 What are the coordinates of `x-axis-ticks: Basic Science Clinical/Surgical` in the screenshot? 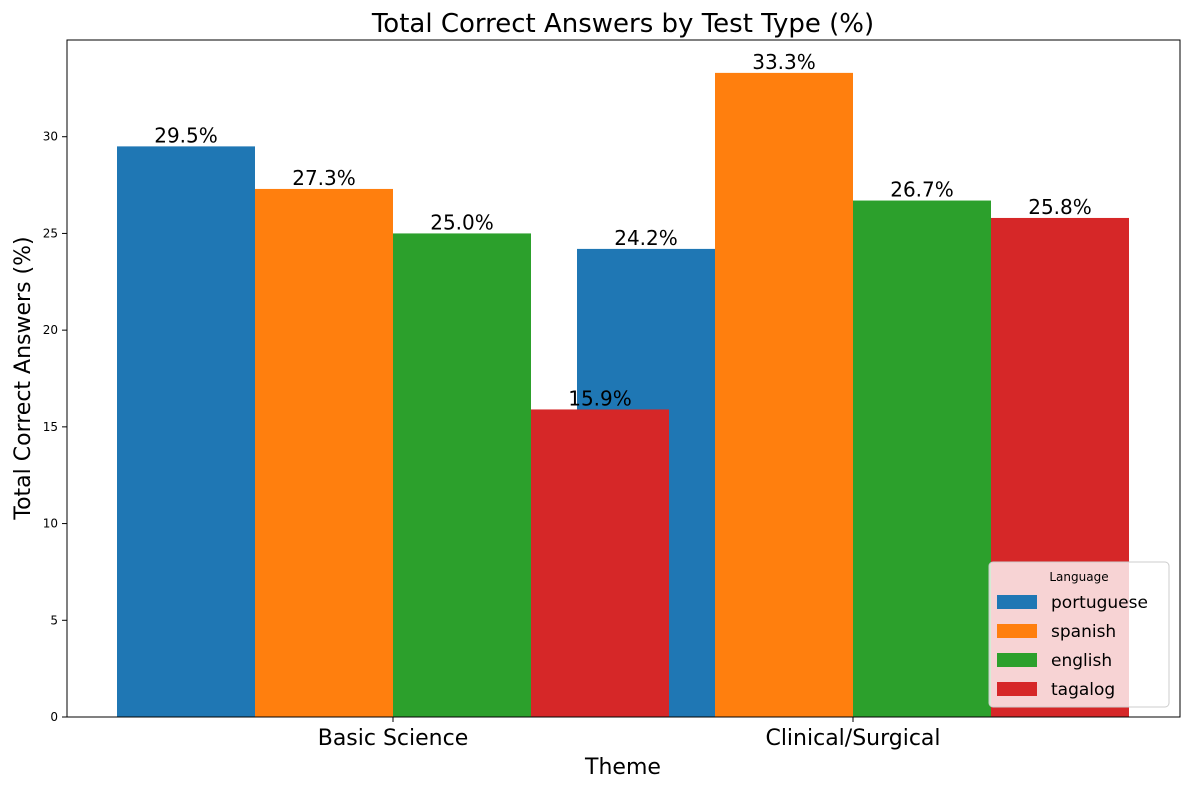 It's located at (629, 734).